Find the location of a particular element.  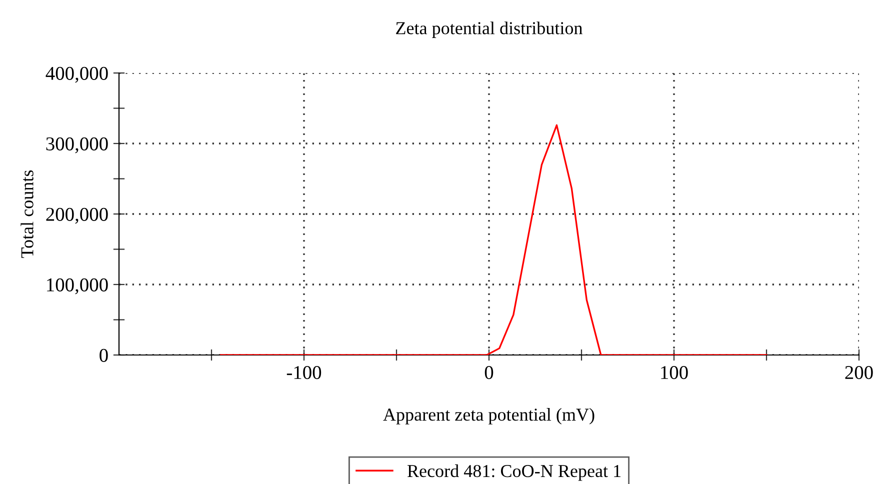

legend-label: Record 481: CoO-N Repeat 1 is located at coordinates (513, 472).